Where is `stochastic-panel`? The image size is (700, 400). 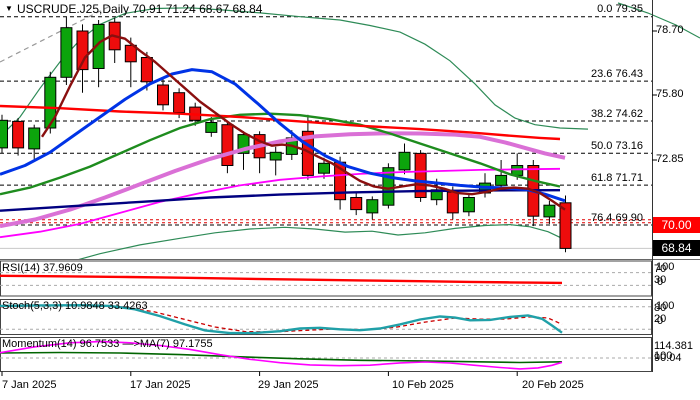
stochastic-panel is located at coordinates (326, 319).